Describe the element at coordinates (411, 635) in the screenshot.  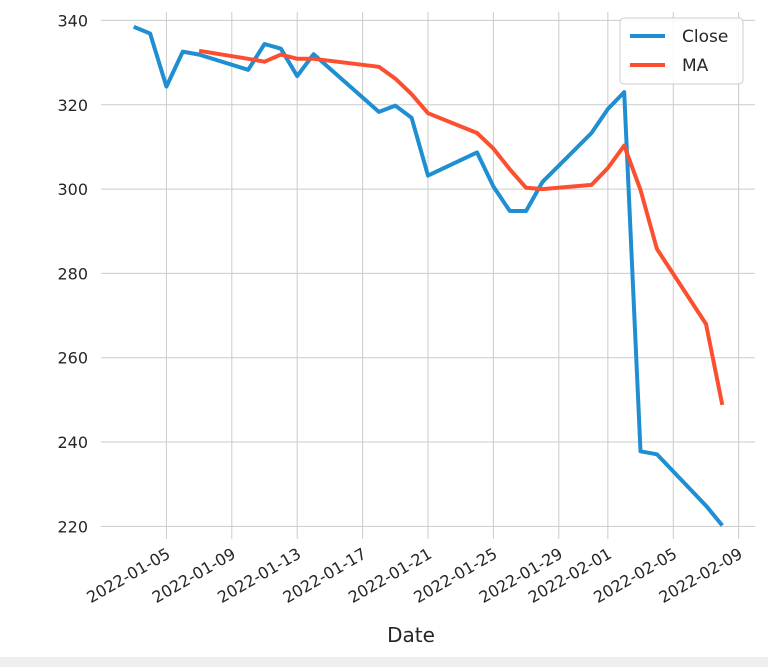
I see `x-axis-label: Date` at that location.